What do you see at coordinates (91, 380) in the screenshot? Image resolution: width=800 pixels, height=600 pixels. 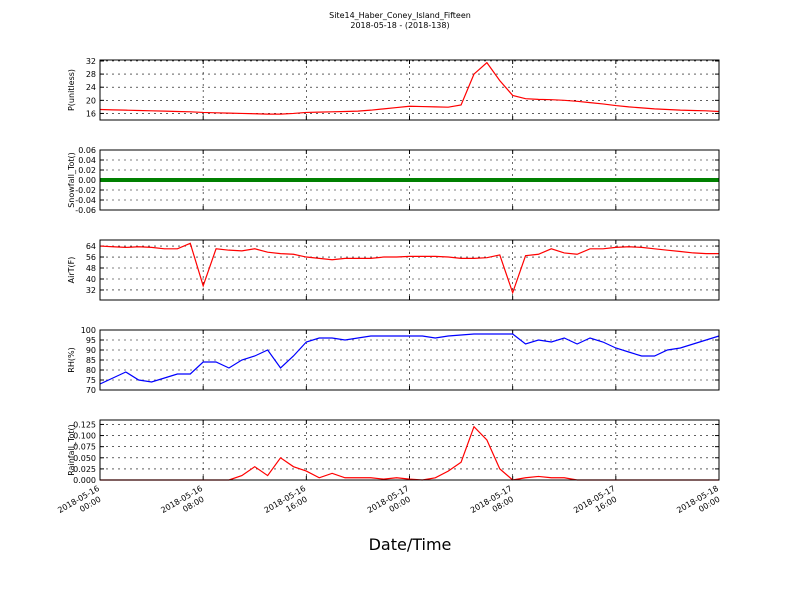 I see `y-tick-label: 75` at bounding box center [91, 380].